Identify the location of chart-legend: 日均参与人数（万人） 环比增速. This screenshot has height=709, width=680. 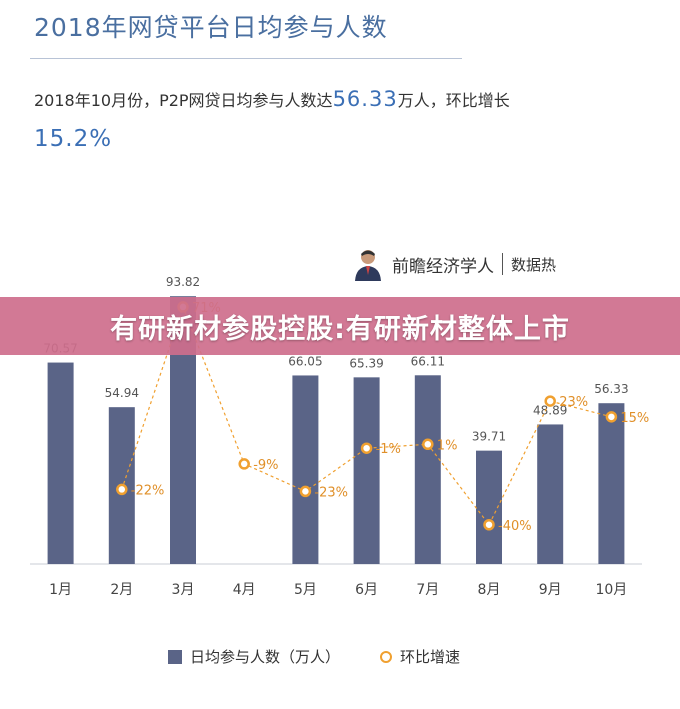
(314, 656).